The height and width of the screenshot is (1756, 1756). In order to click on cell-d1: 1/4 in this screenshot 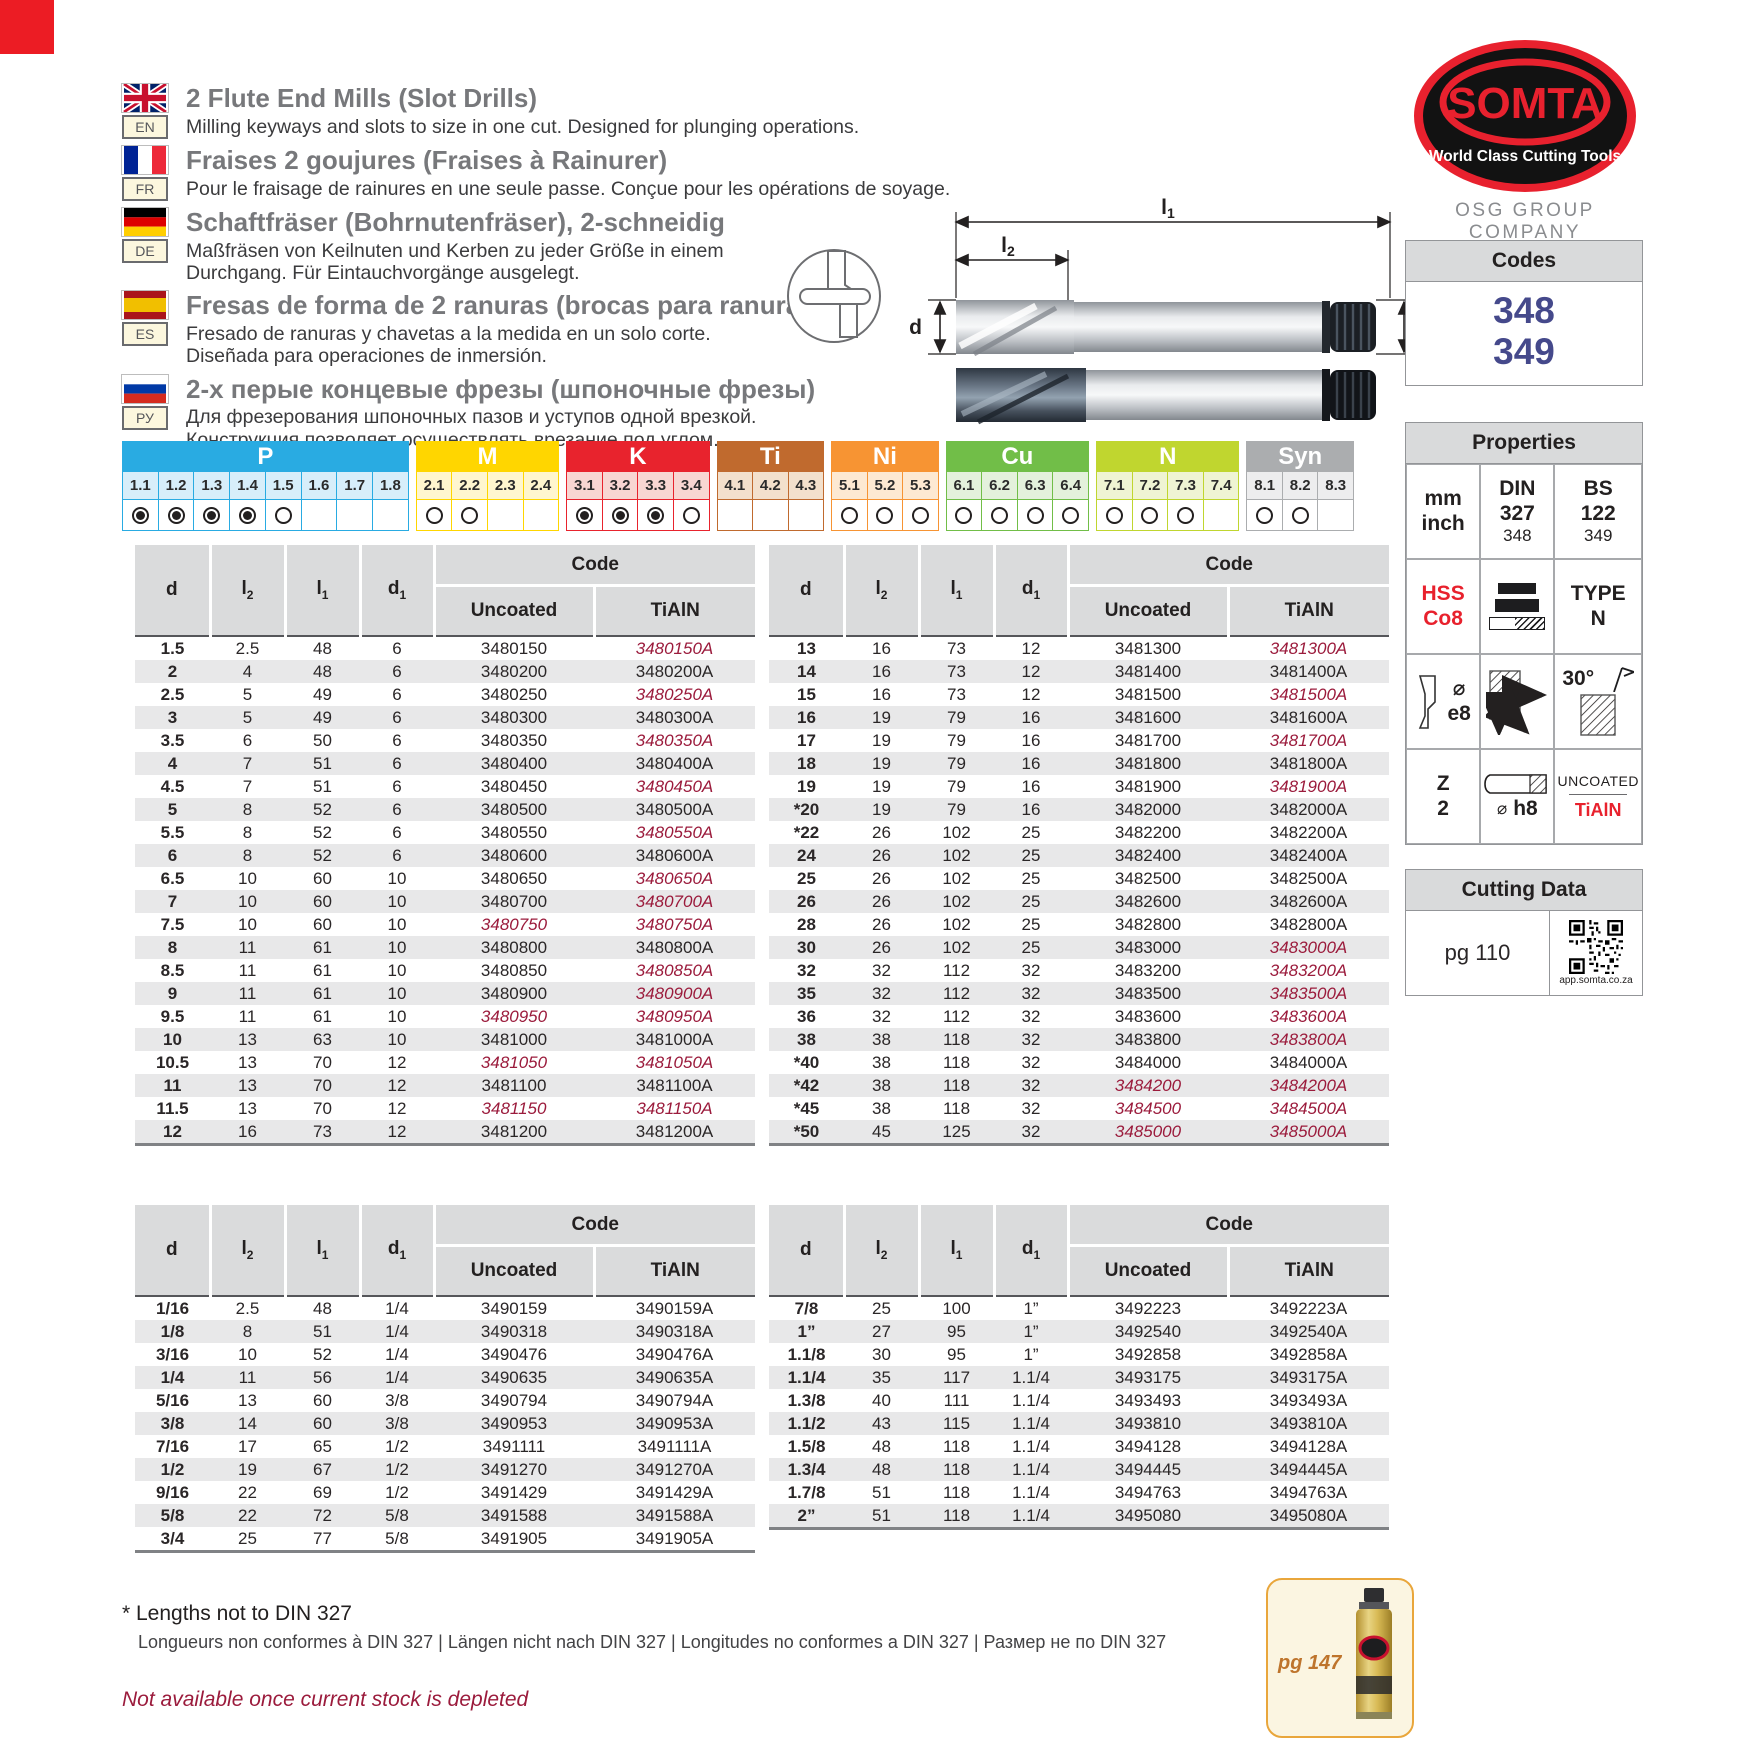, I will do `click(397, 1354)`.